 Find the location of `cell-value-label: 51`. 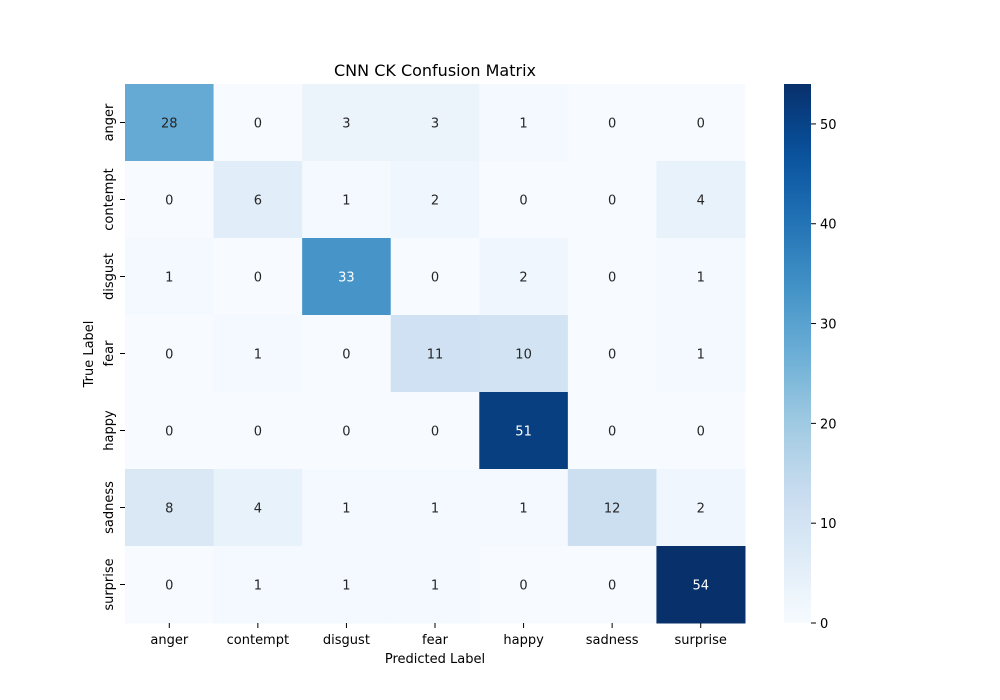

cell-value-label: 51 is located at coordinates (523, 432).